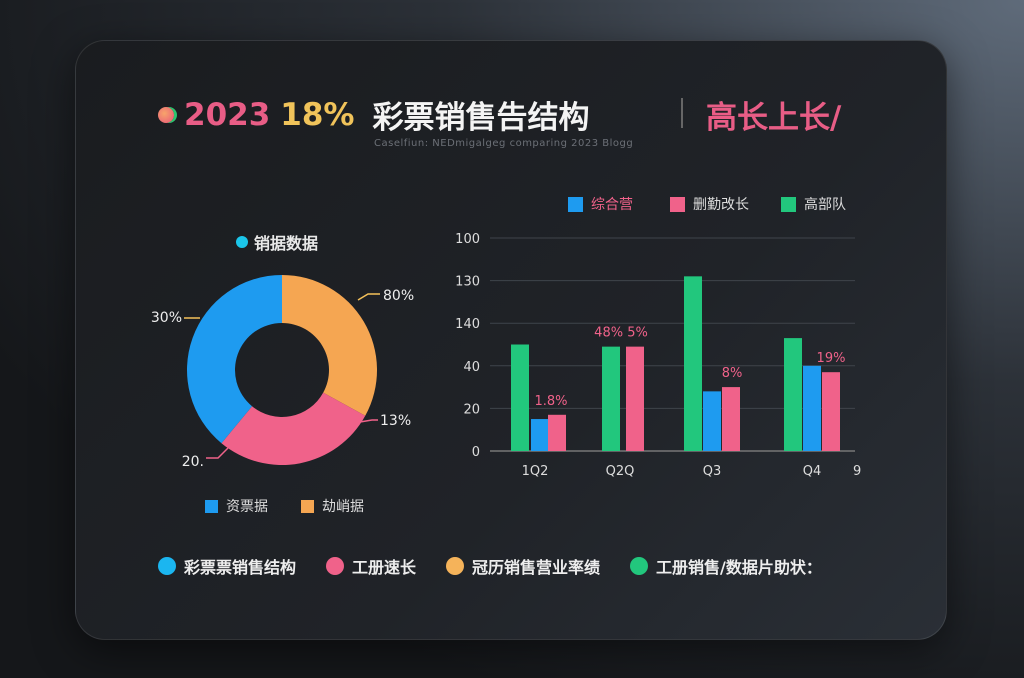  Describe the element at coordinates (476, 452) in the screenshot. I see `y-tick-label: 0` at that location.